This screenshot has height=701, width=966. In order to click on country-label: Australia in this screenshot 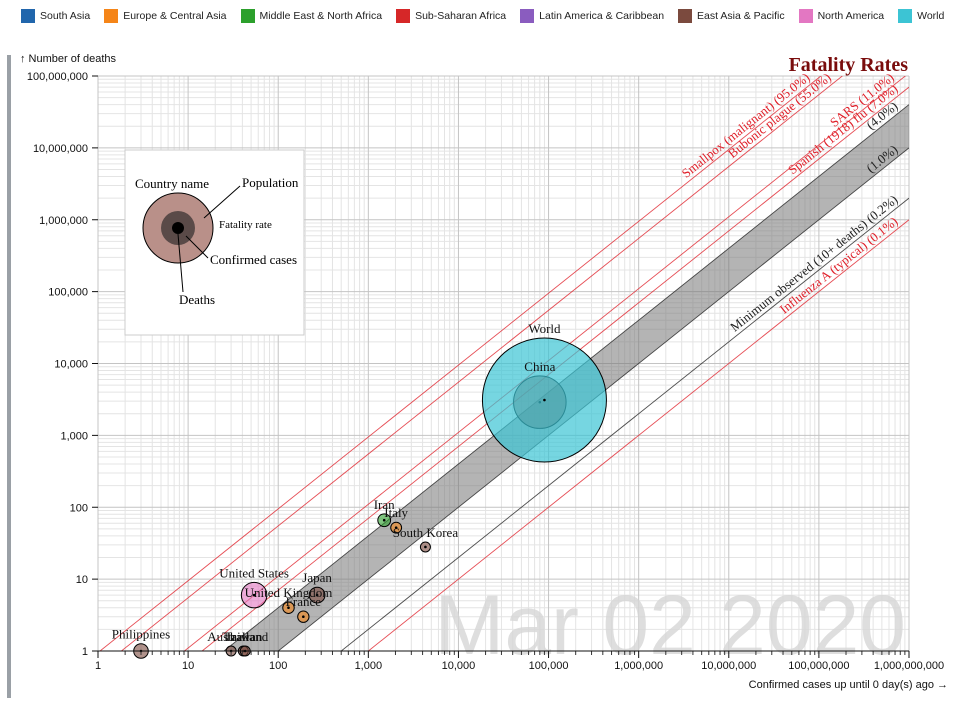, I will do `click(231, 636)`.